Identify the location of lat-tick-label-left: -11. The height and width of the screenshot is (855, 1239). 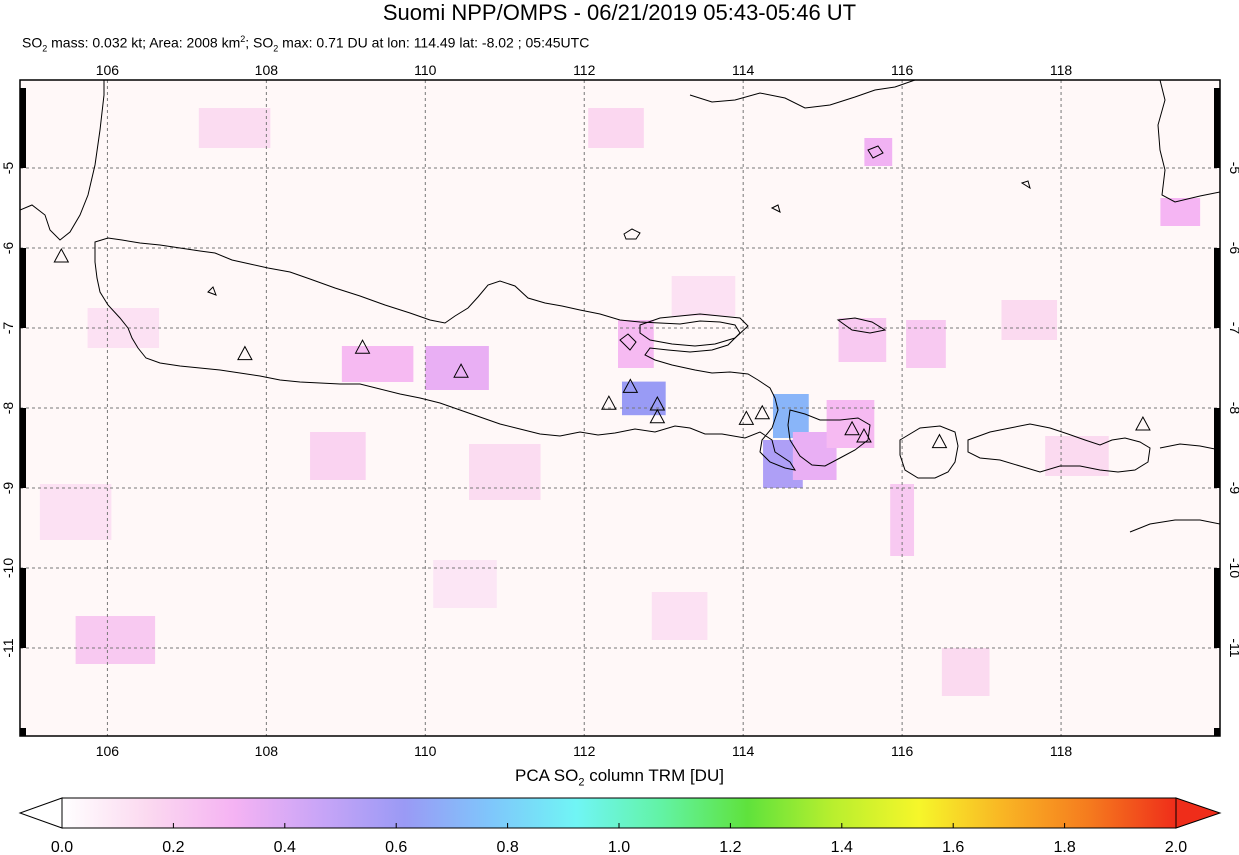
(8, 647).